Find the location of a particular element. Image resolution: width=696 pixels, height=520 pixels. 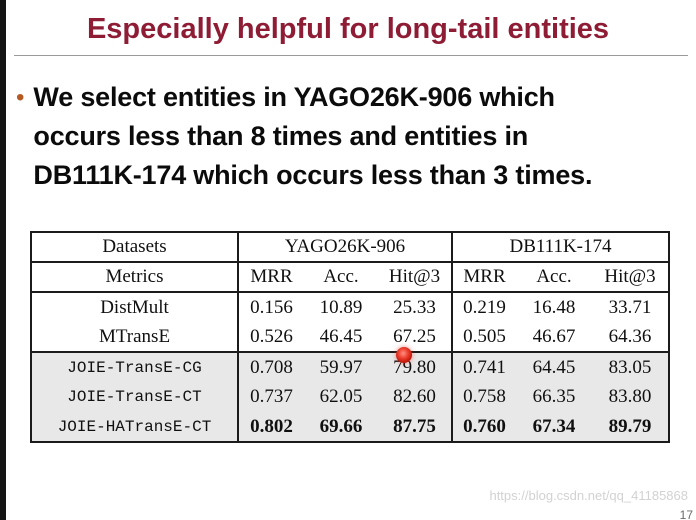

slide-page-number: 17 is located at coordinates (686, 514).